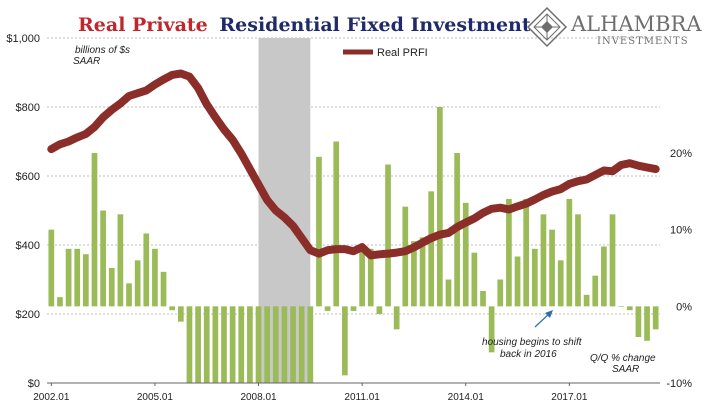 This screenshot has height=409, width=705. Describe the element at coordinates (569, 397) in the screenshot. I see `x-tick-label-5: 2017.01` at that location.